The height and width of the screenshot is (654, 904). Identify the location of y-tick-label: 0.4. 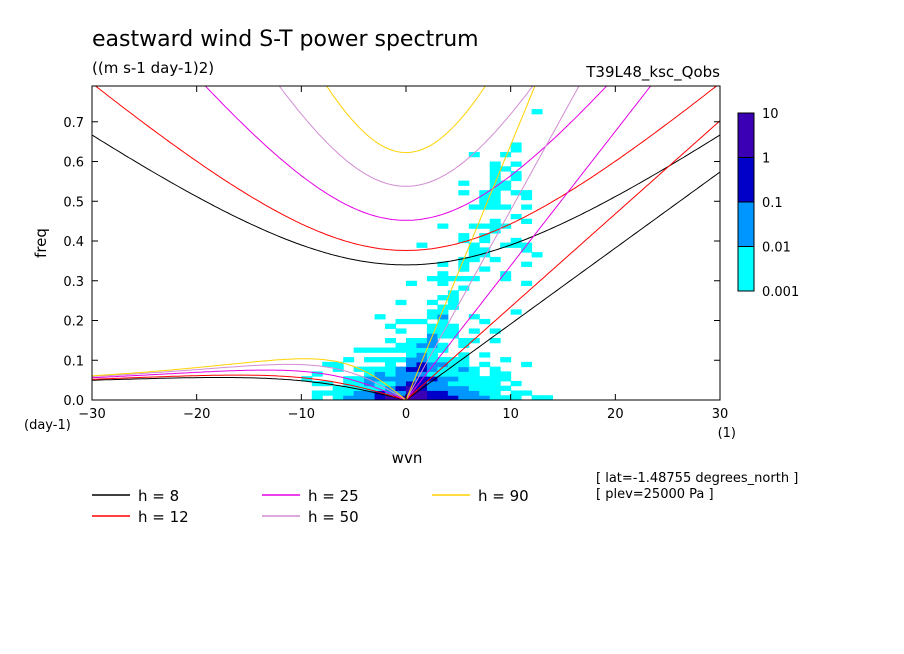
(73, 242).